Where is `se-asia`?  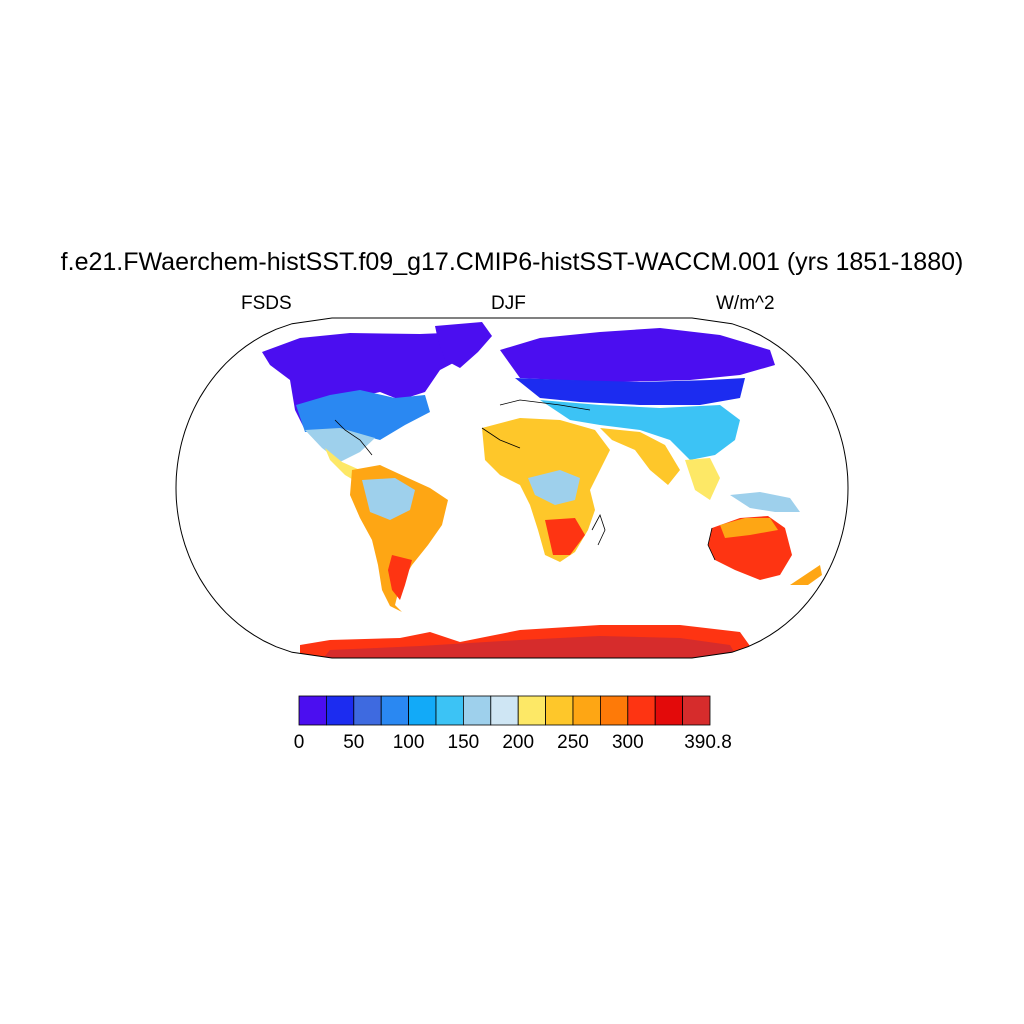
se-asia is located at coordinates (702, 479).